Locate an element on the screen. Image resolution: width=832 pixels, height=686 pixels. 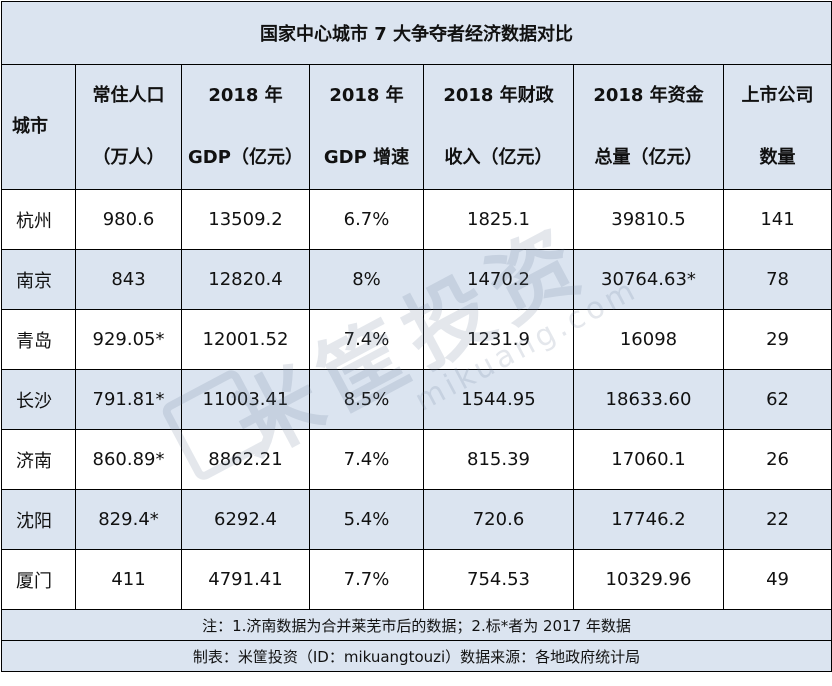
table-row: 青岛 929.05* 12001.52 7.4% 1231.9 16098 29 is located at coordinates (416, 339).